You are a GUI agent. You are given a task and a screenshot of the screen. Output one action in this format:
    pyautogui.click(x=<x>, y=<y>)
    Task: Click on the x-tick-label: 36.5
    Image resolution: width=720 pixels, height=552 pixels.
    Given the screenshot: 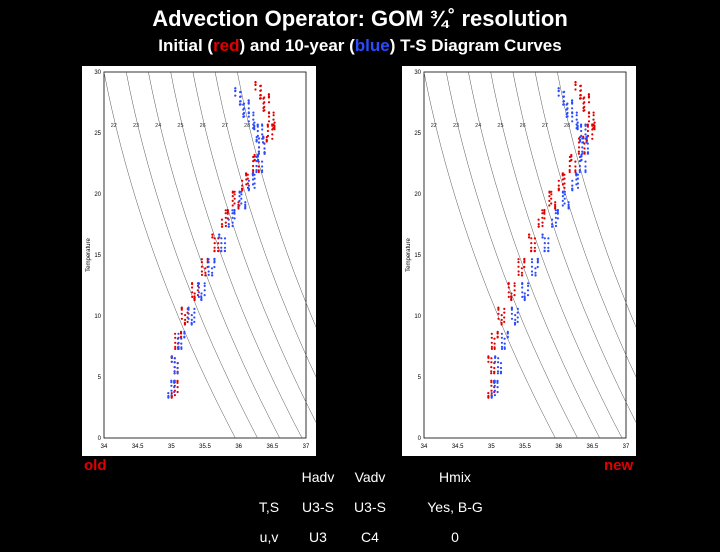 What is the action you would take?
    pyautogui.click(x=592, y=447)
    